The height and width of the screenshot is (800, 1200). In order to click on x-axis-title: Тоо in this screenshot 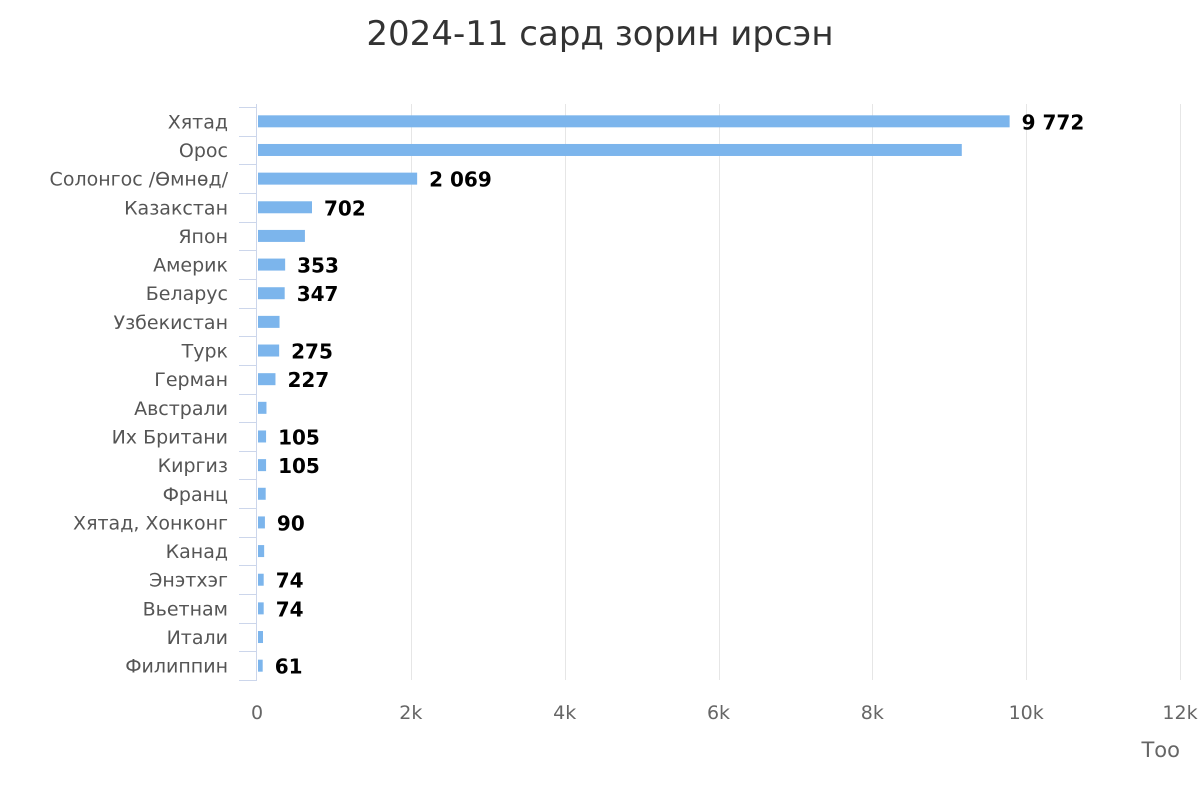, I will do `click(1160, 750)`.